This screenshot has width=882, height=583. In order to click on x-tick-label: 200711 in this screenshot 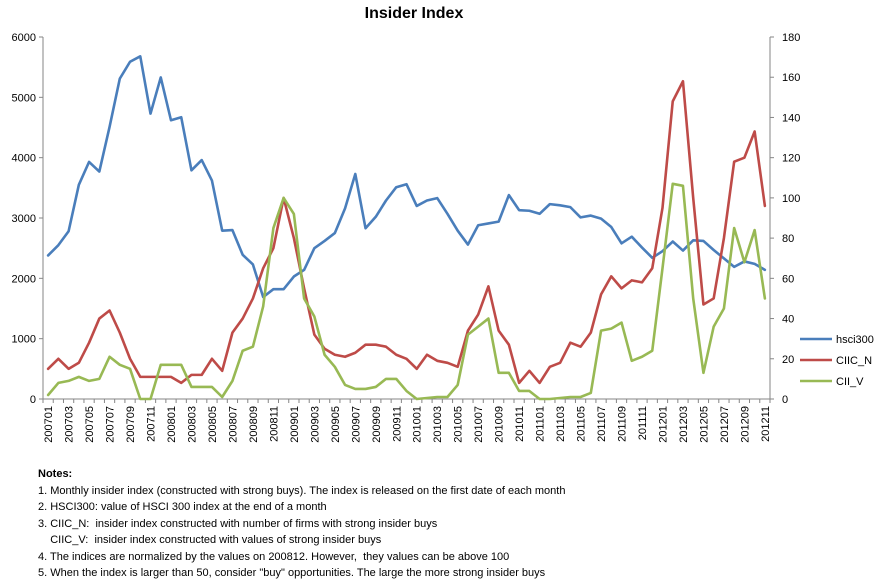, I will do `click(152, 424)`.